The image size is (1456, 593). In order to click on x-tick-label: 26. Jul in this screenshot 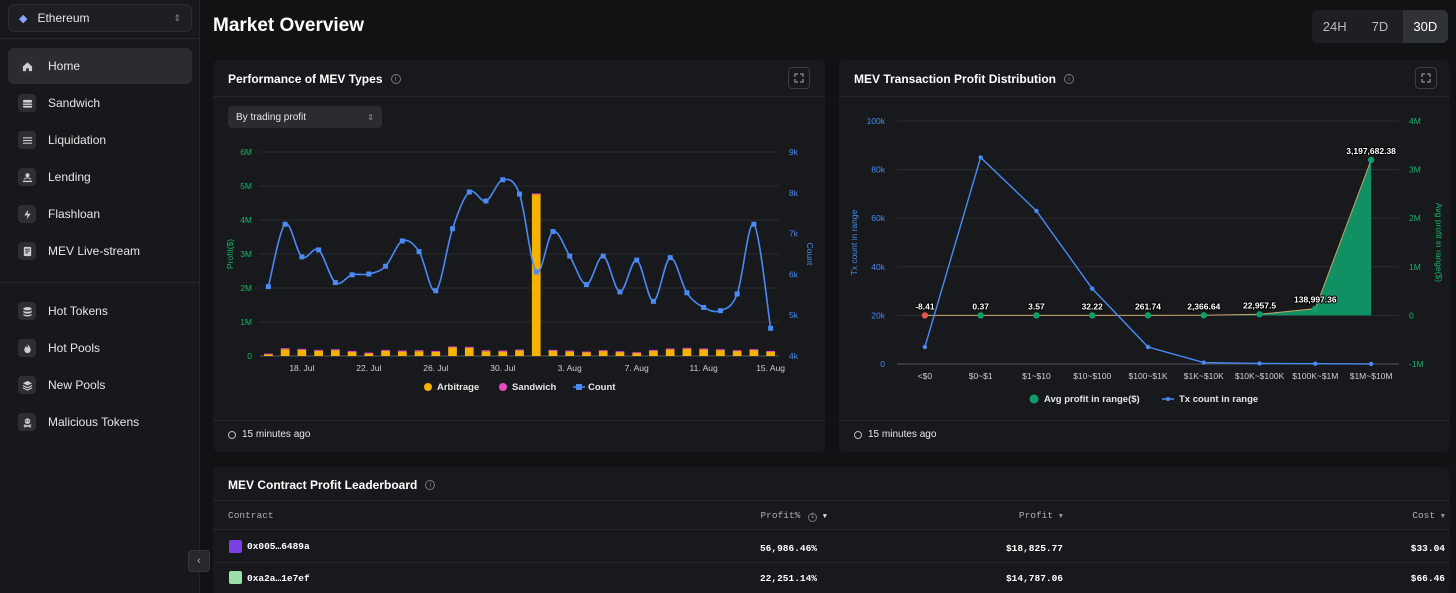, I will do `click(435, 368)`.